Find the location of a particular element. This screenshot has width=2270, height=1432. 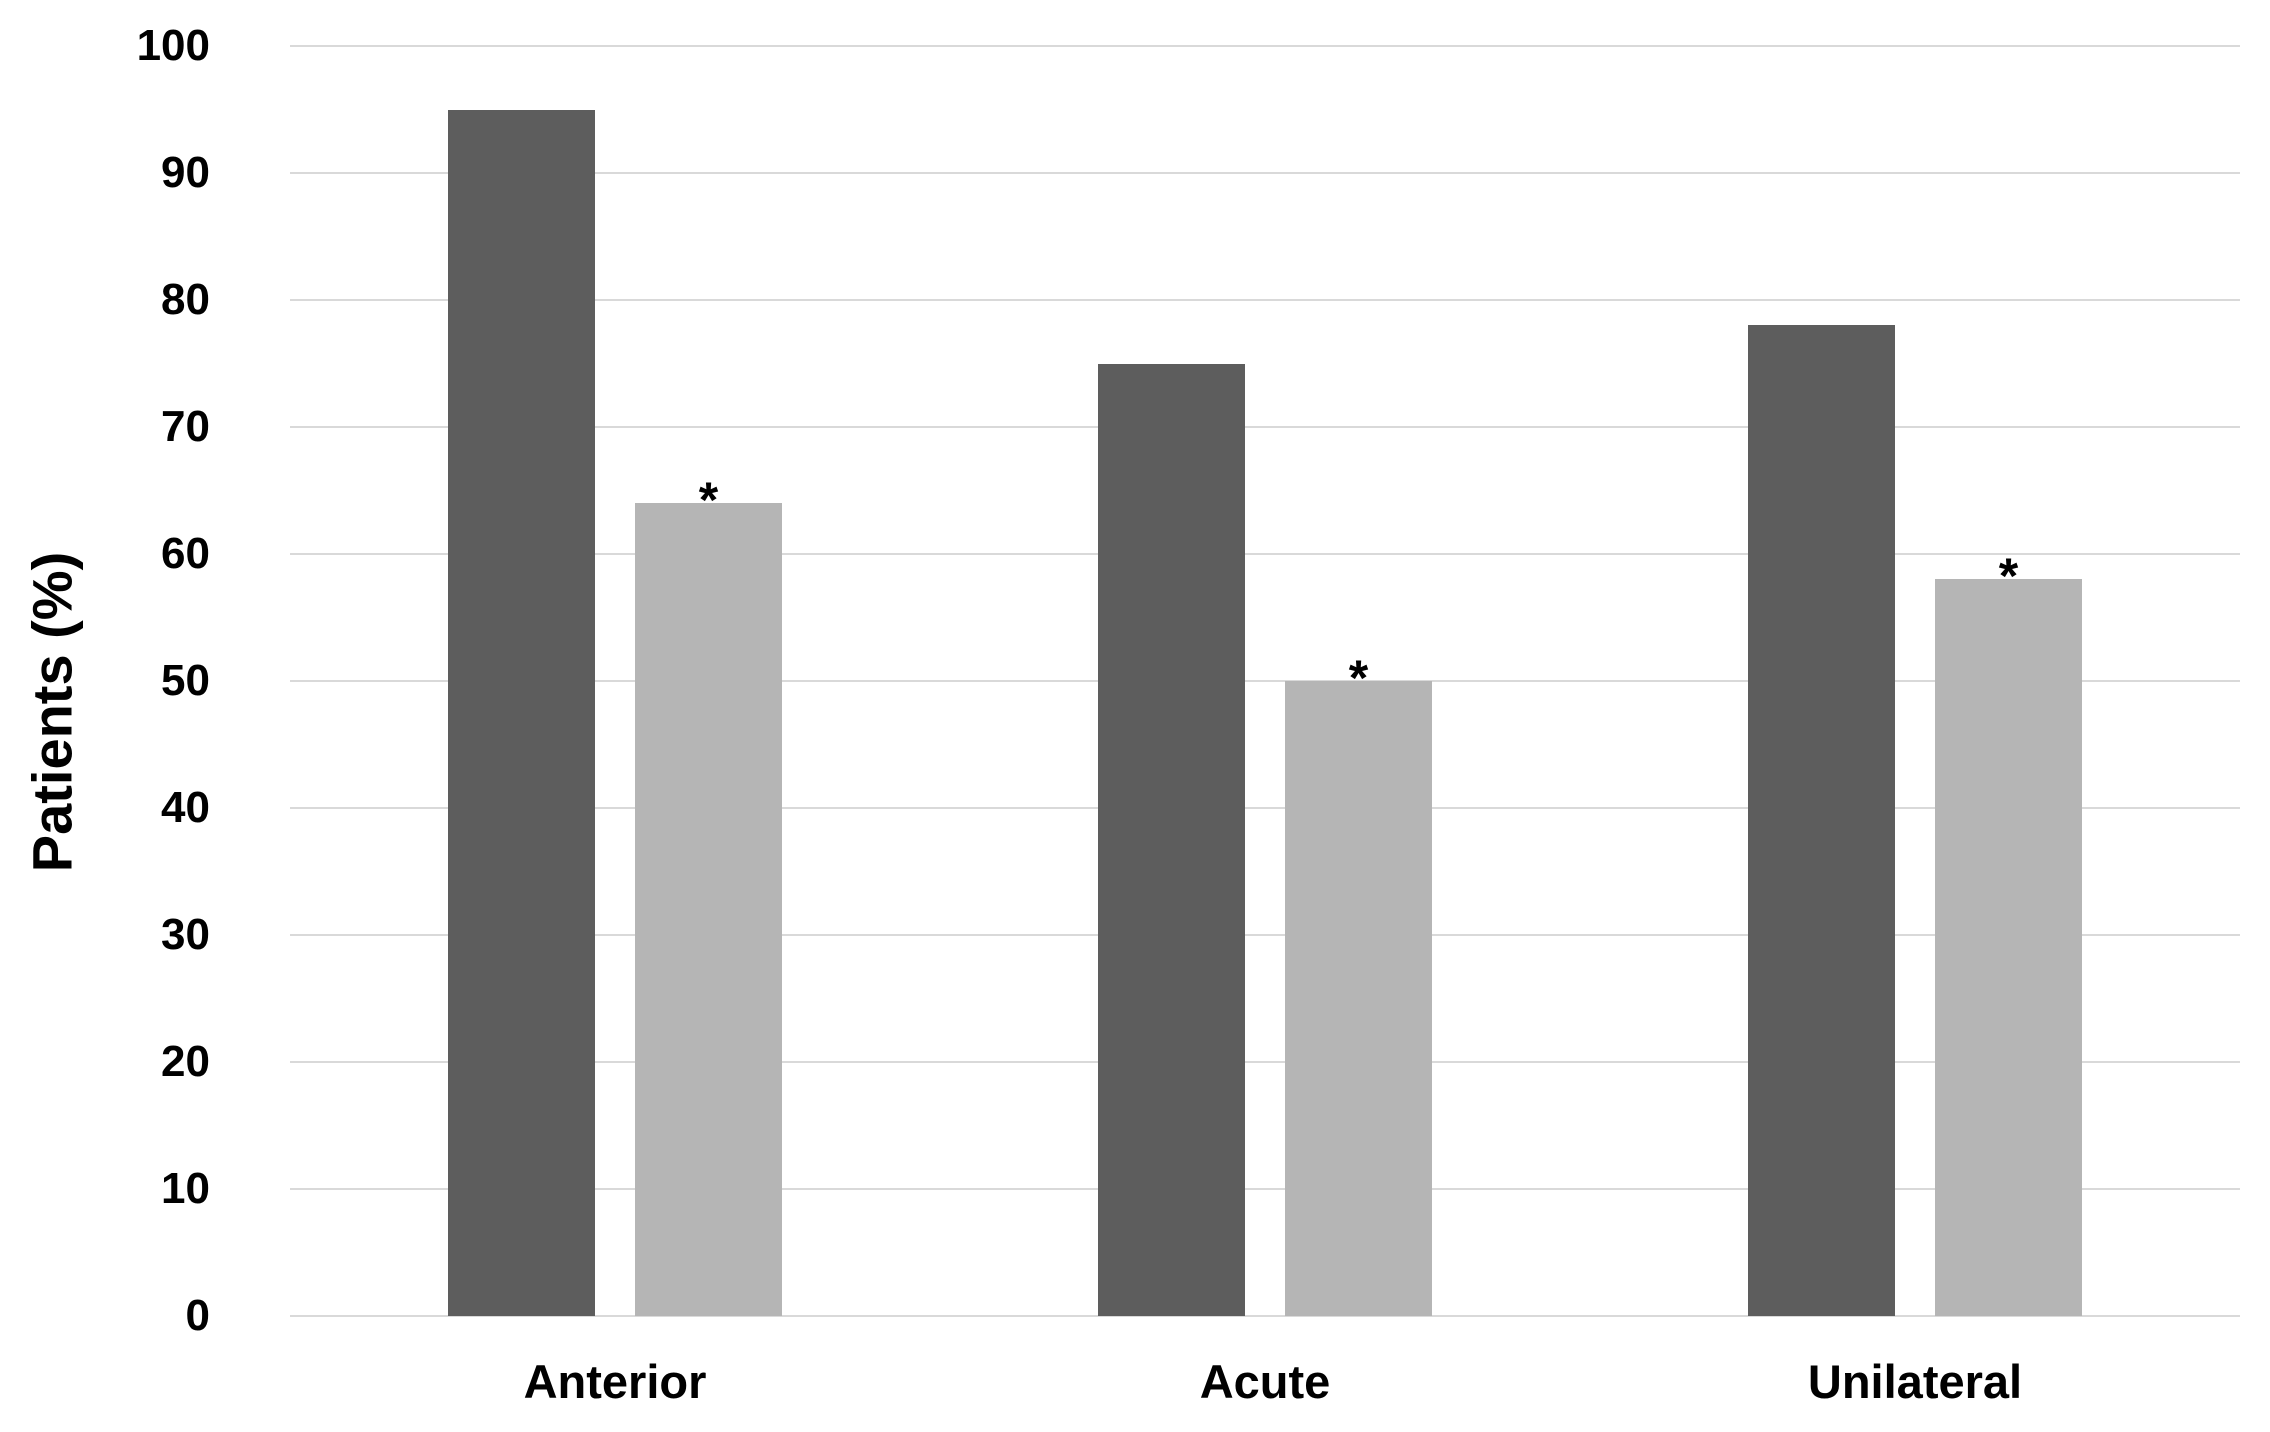

x-axis-label-anterior: Anterior is located at coordinates (615, 1381).